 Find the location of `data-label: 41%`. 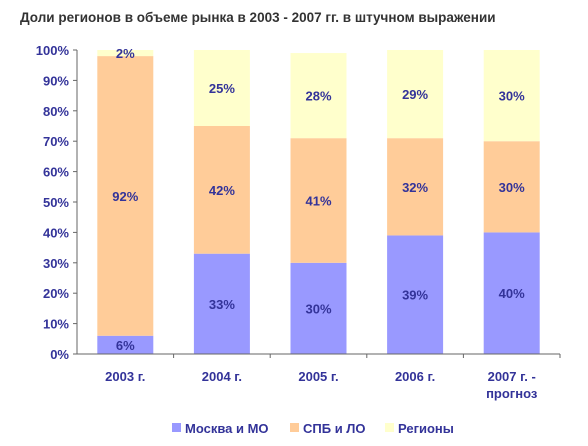

data-label: 41% is located at coordinates (318, 200).